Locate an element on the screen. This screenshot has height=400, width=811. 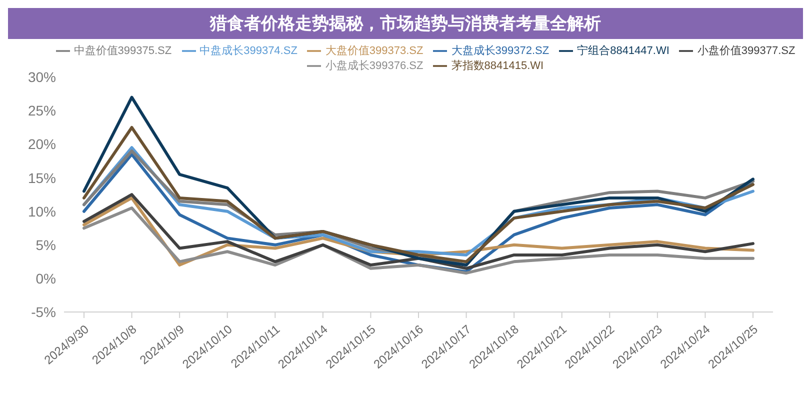
chart-title: 猎食者价格走势揭秘，市场趋势与消费者考量全解析 is located at coordinates (405, 23).